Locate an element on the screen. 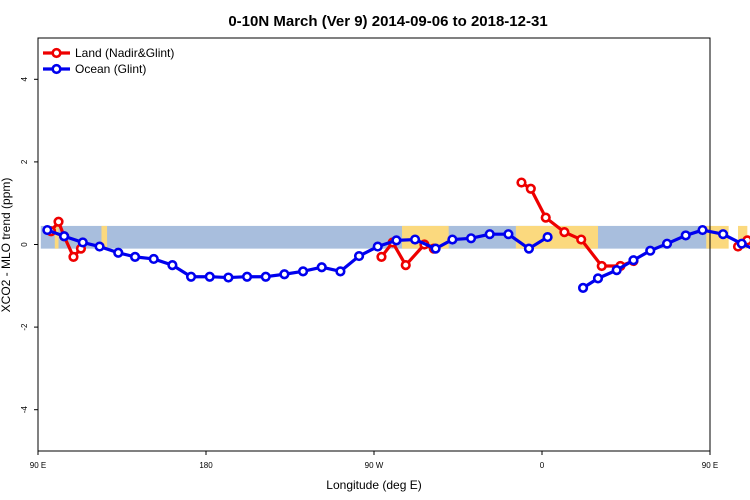 The image size is (750, 500). y-axis-label: XCO2 - MLO trend (ppm) is located at coordinates (6, 245).